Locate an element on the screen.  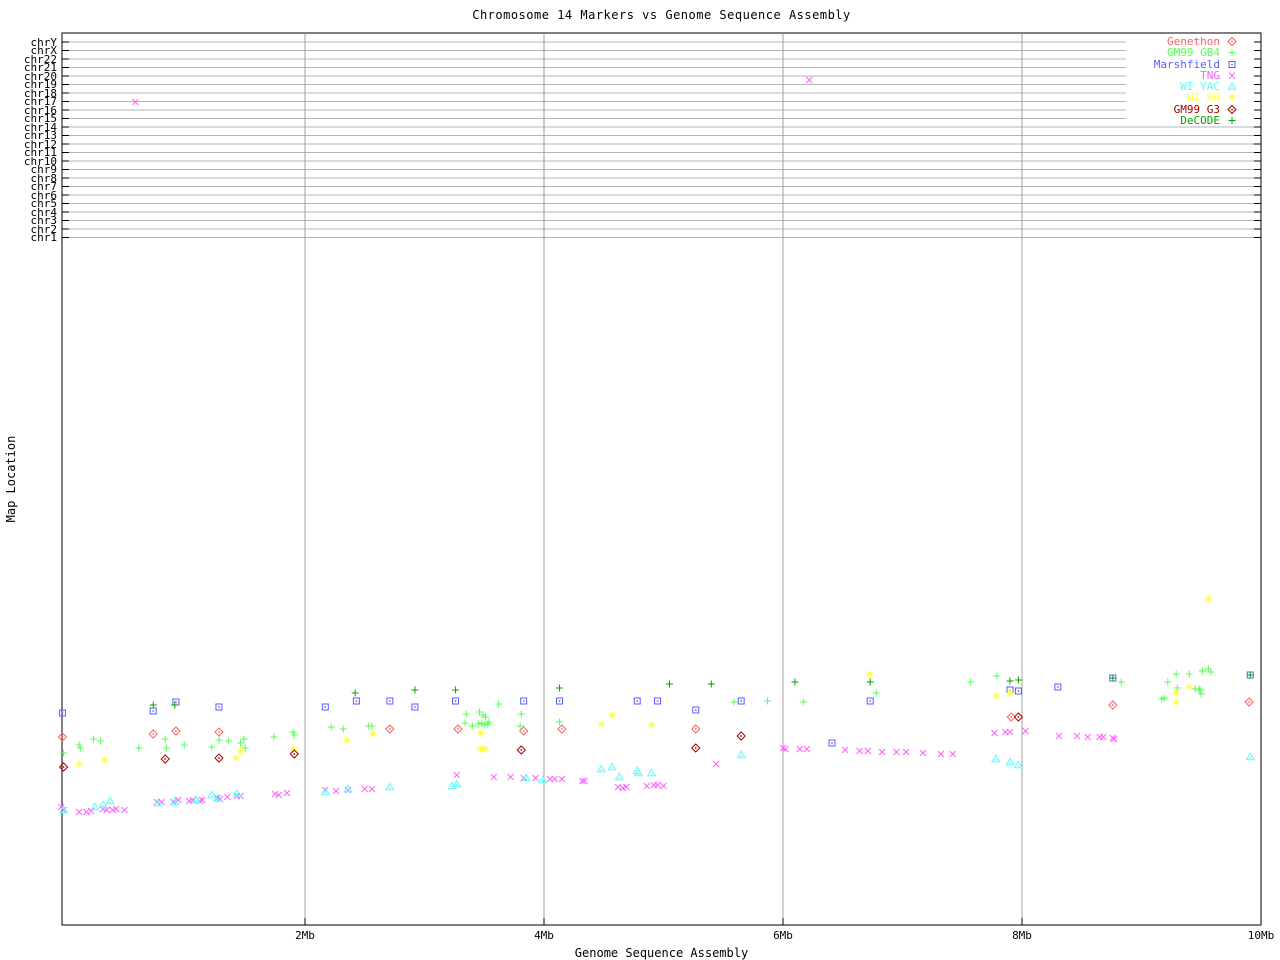
legend-label: TNG is located at coordinates (1210, 75).